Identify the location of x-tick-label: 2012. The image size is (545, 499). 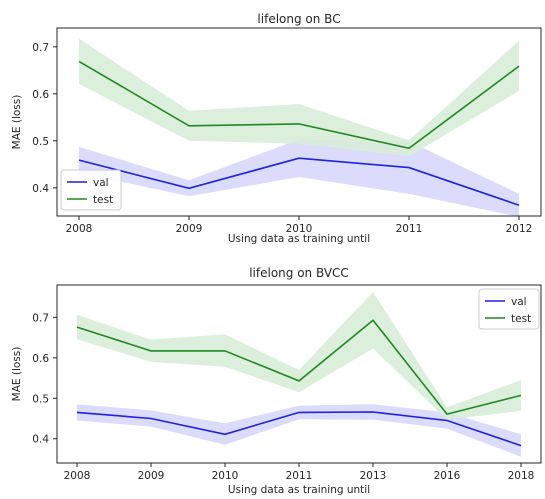
(519, 229).